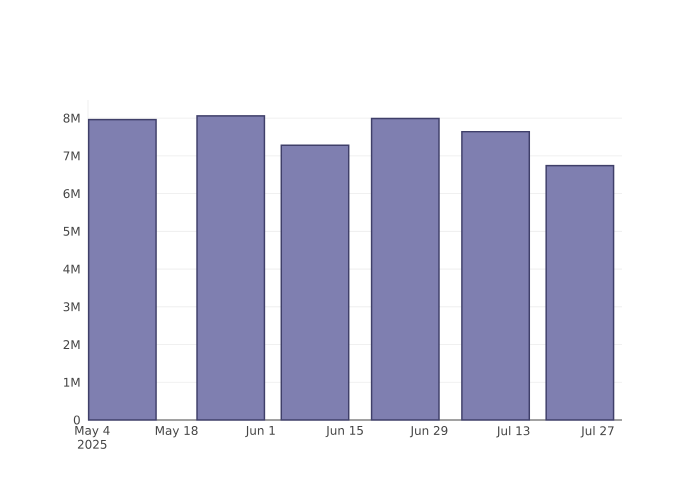 This screenshot has height=500, width=700. What do you see at coordinates (72, 307) in the screenshot?
I see `y-tick-label: 3M` at bounding box center [72, 307].